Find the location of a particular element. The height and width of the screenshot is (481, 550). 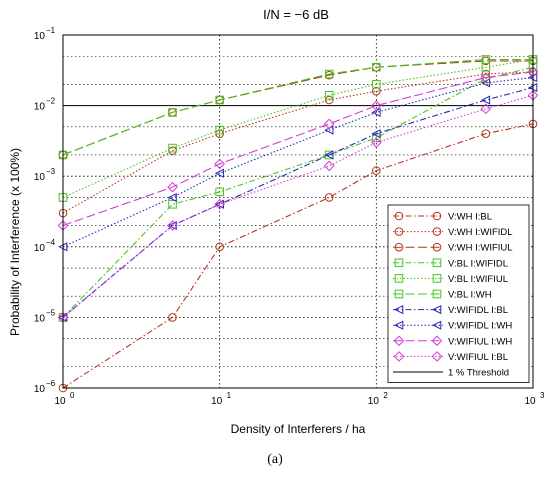

figure-caption: (a) is located at coordinates (275, 459).